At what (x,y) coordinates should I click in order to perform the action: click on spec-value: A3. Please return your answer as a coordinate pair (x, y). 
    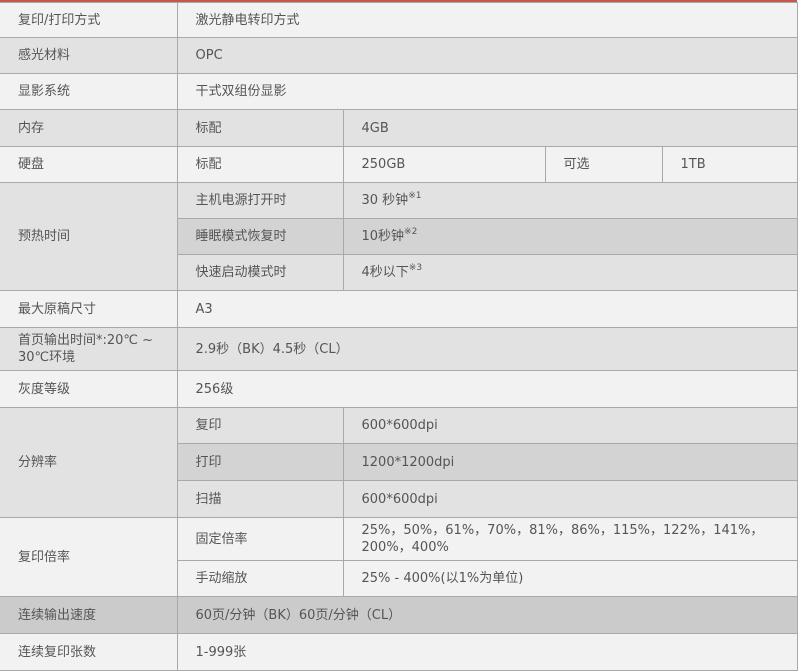
    Looking at the image, I should click on (487, 309).